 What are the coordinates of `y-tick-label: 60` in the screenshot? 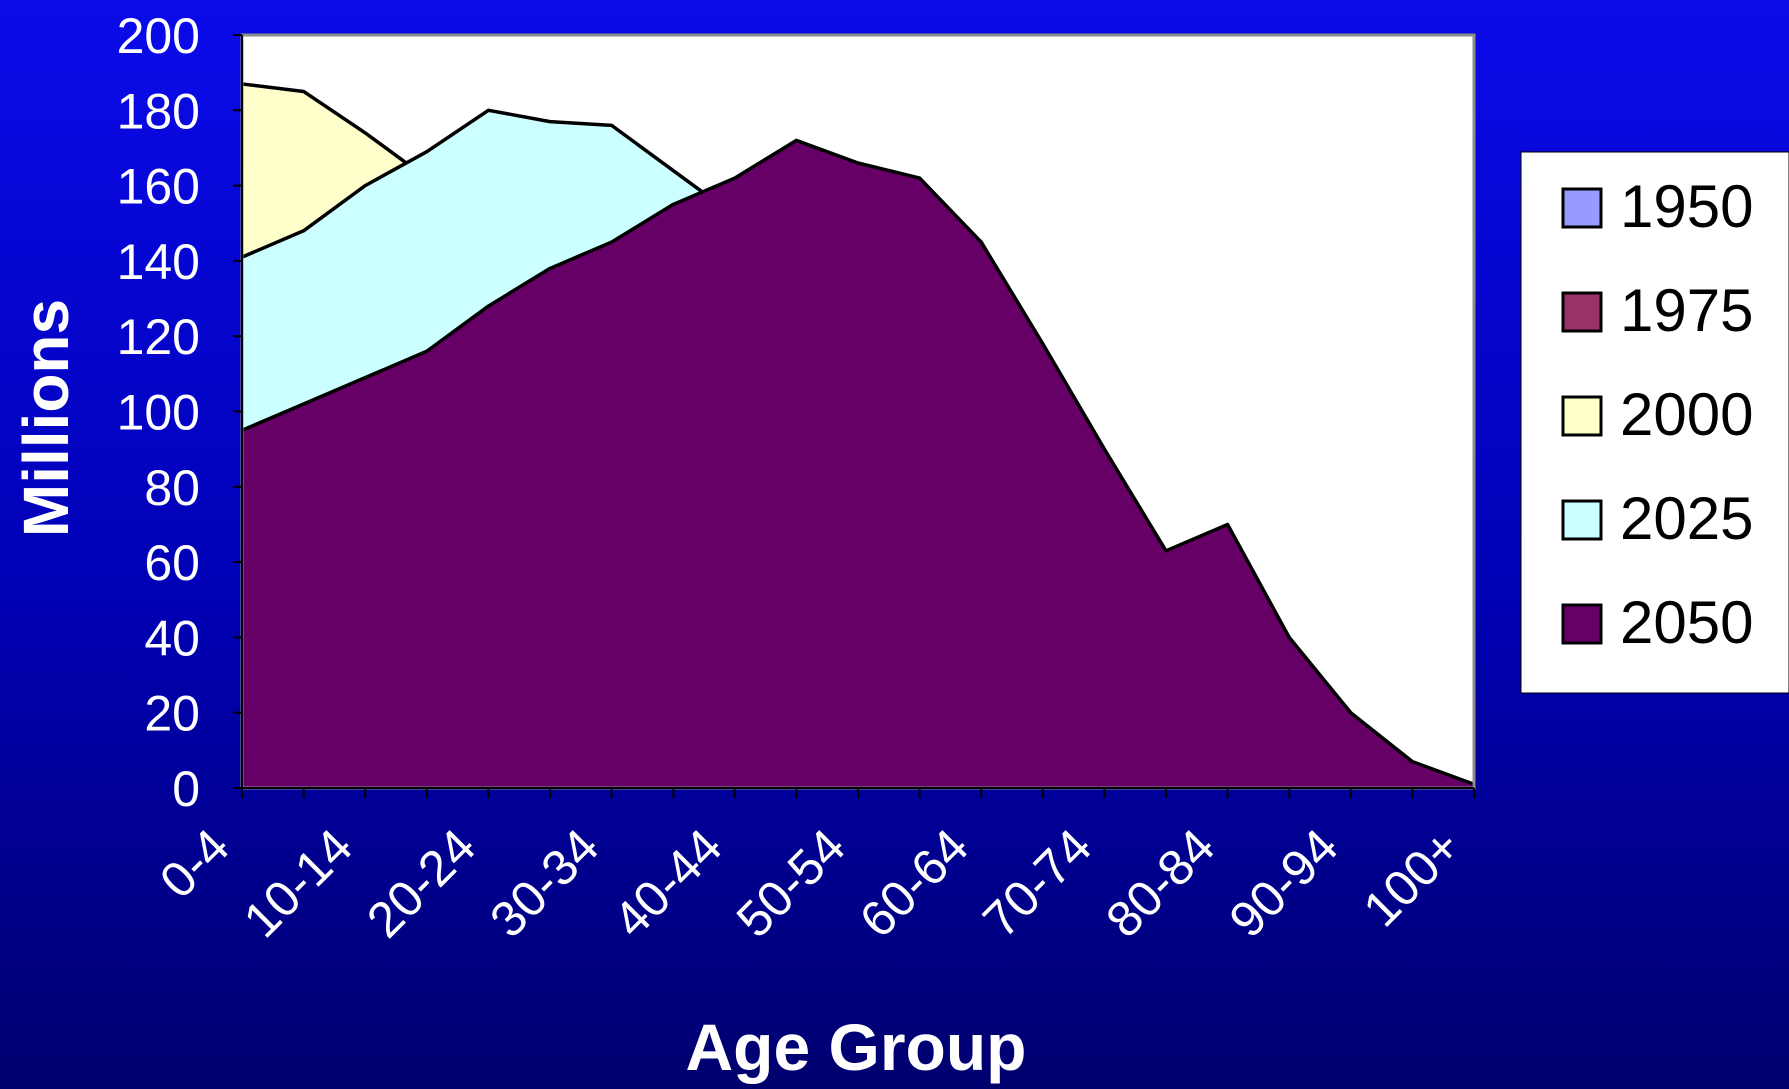 It's located at (172, 563).